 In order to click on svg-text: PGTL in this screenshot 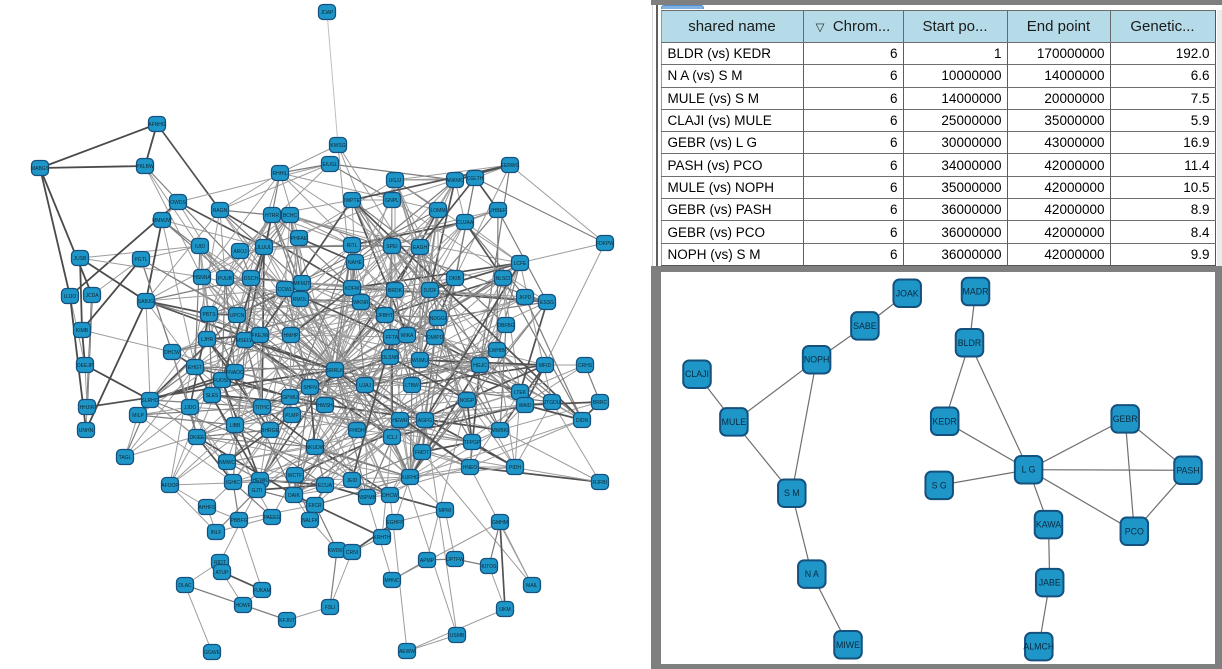, I will do `click(140, 260)`.